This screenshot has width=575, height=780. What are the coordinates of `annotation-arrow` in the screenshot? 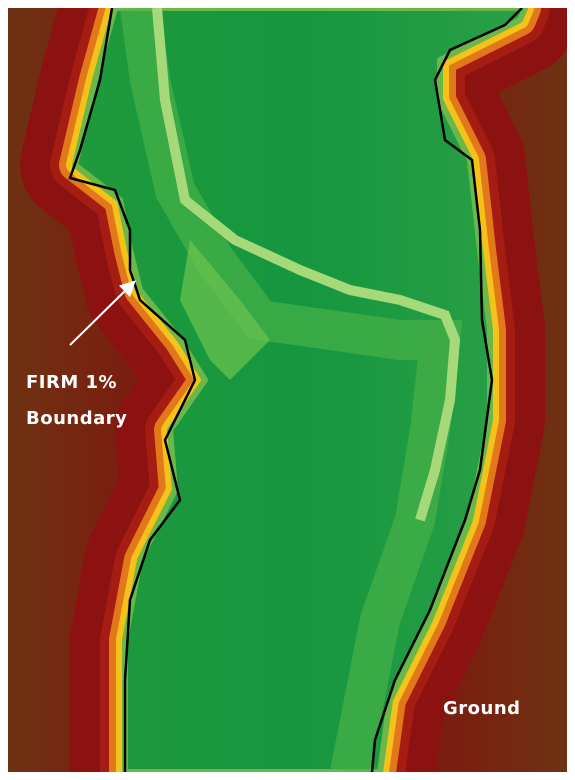 It's located at (102, 313).